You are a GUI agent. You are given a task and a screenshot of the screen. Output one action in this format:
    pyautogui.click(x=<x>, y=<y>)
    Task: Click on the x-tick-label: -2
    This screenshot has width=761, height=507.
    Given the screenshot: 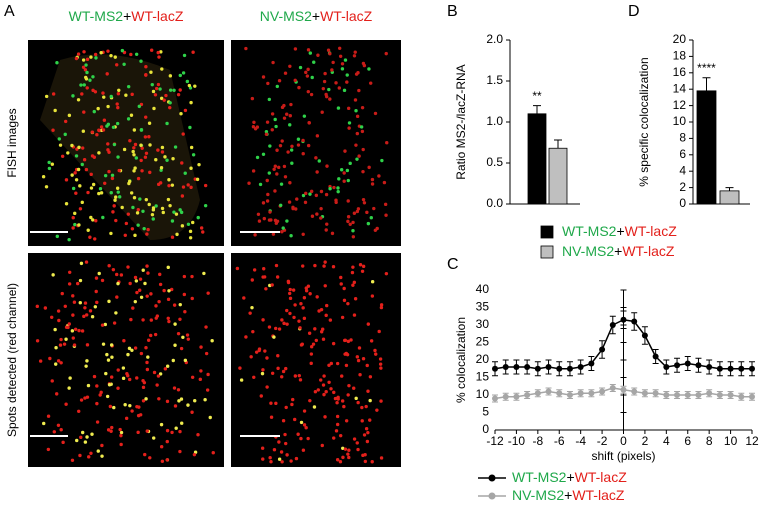 What is the action you would take?
    pyautogui.click(x=602, y=441)
    